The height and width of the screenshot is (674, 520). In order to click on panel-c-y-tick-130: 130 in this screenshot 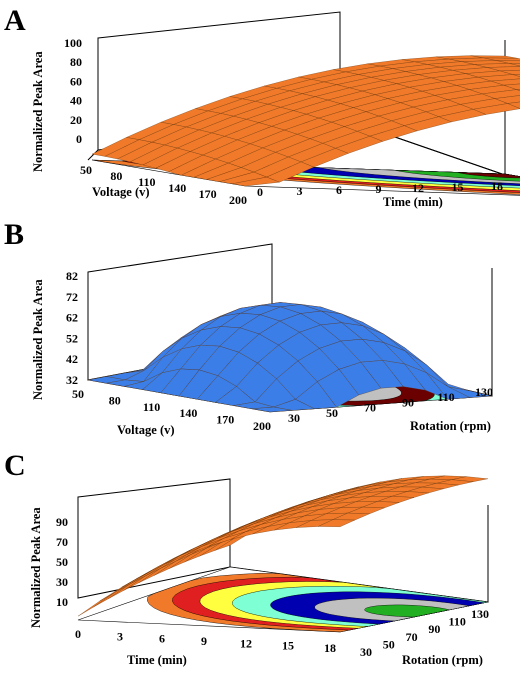, I will do `click(480, 614)`.